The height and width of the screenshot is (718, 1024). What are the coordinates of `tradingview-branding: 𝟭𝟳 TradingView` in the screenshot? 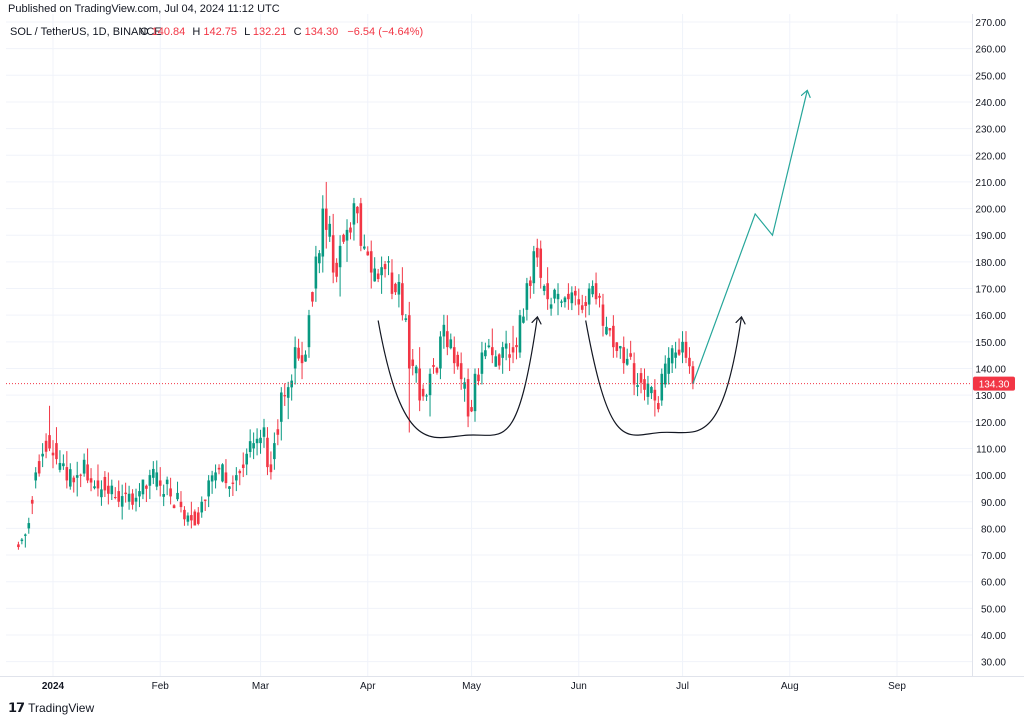 It's located at (51, 708).